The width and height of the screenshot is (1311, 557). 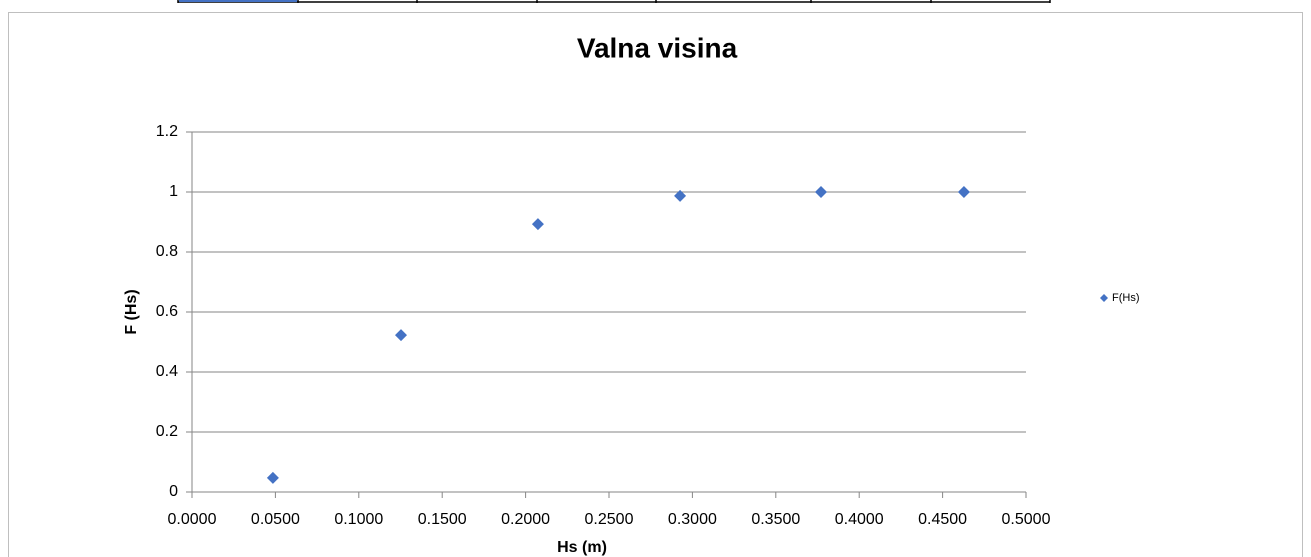 I want to click on x-tick-label: 0.4000, so click(x=859, y=519).